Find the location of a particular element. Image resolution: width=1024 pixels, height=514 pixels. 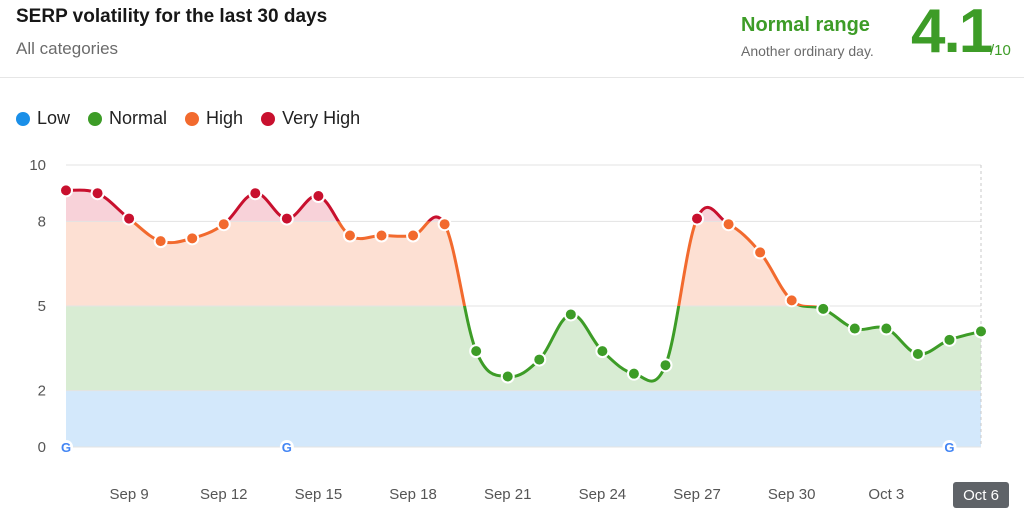

x-tick-label: Sep 21 is located at coordinates (508, 494).